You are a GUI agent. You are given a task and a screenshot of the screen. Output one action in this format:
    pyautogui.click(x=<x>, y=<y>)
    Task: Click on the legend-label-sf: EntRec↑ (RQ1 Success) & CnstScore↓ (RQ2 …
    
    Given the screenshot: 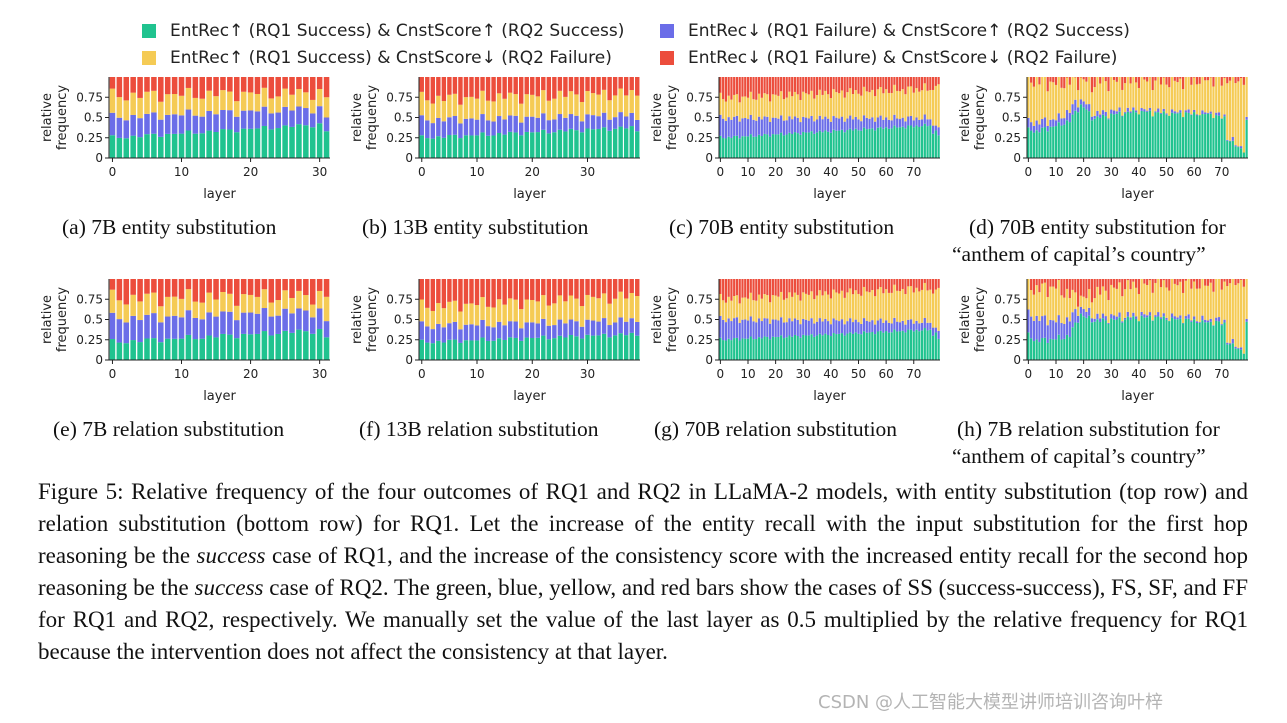 What is the action you would take?
    pyautogui.click(x=391, y=58)
    